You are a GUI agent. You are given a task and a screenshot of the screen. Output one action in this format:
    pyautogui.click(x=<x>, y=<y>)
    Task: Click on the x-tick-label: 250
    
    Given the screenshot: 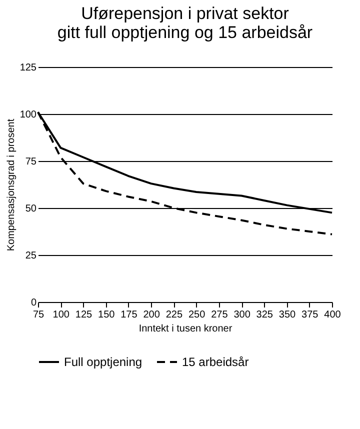 What is the action you would take?
    pyautogui.click(x=197, y=315)
    